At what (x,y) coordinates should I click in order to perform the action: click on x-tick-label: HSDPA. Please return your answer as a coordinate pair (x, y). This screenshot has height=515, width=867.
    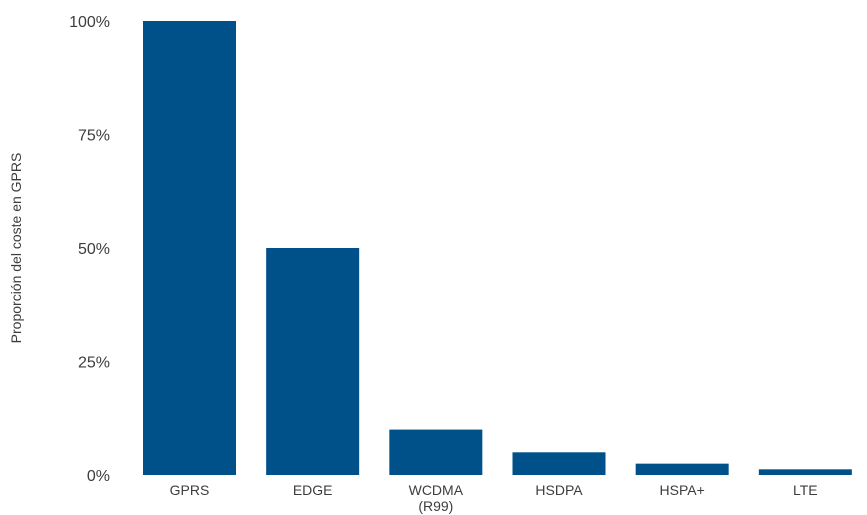
    Looking at the image, I should click on (559, 490).